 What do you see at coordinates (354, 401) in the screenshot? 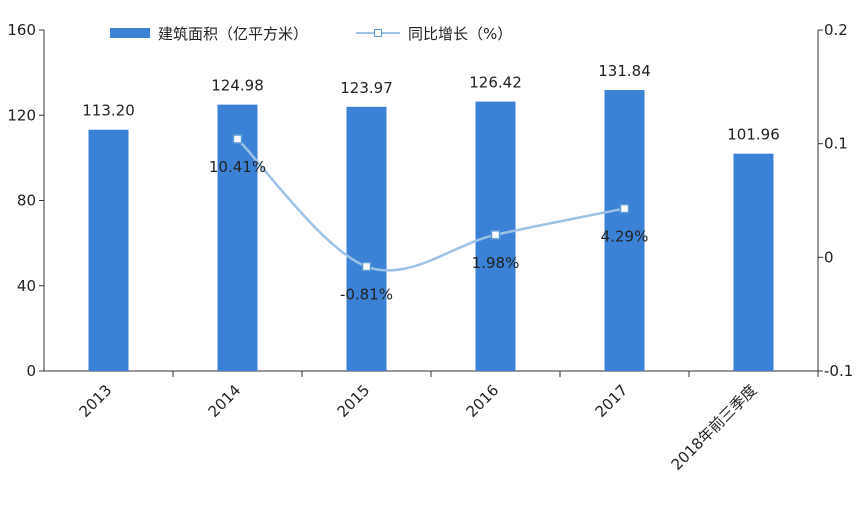
I see `x-tick-label: 2015` at bounding box center [354, 401].